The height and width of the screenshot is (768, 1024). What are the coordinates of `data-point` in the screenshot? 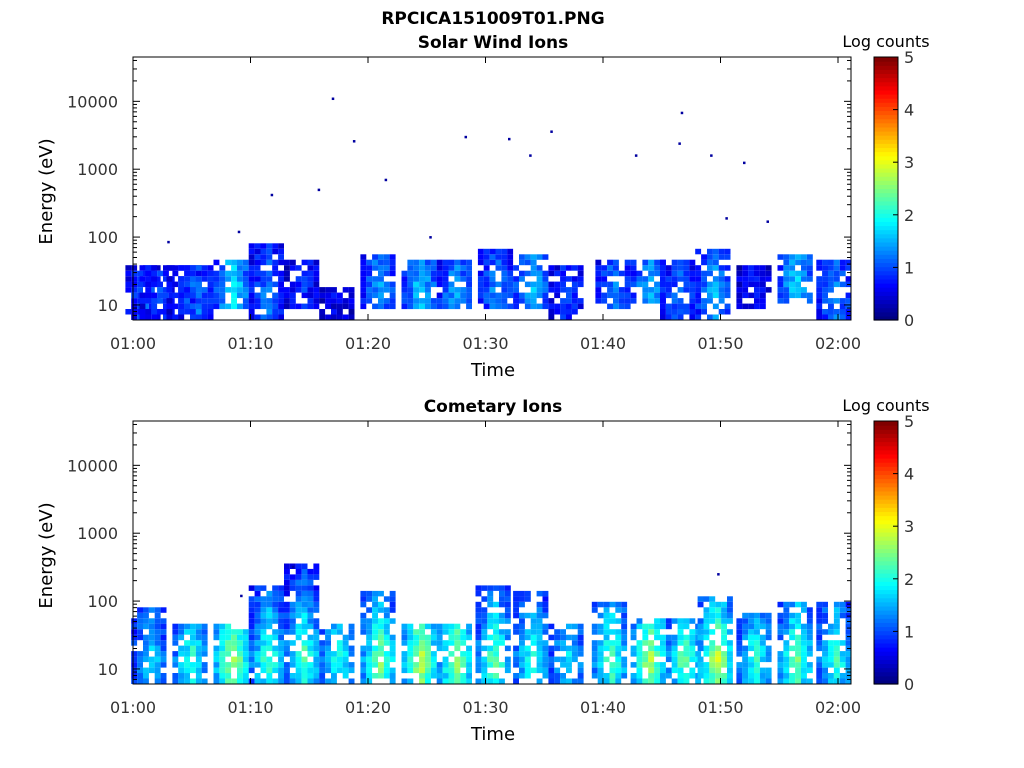 It's located at (239, 232).